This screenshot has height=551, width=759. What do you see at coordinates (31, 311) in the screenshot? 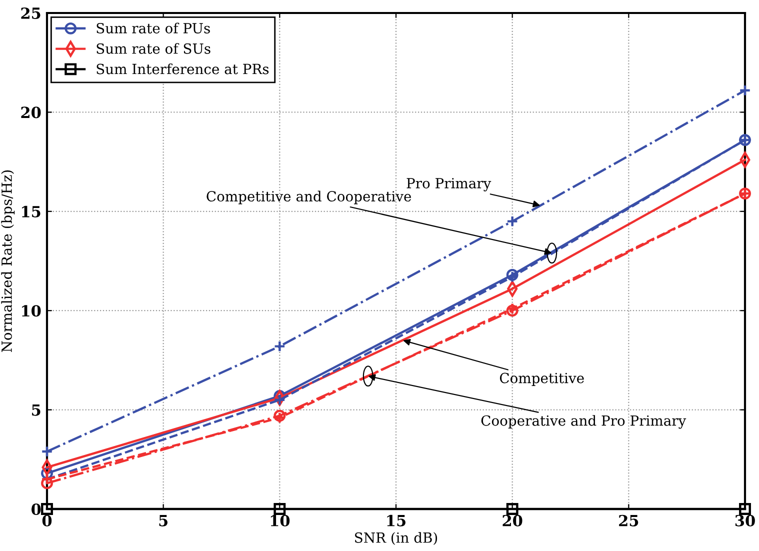
I see `y-tick-label: 10` at bounding box center [31, 311].